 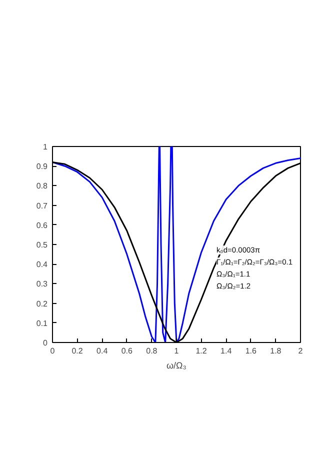 I want to click on y-tick-label: 0.3, so click(x=42, y=284).